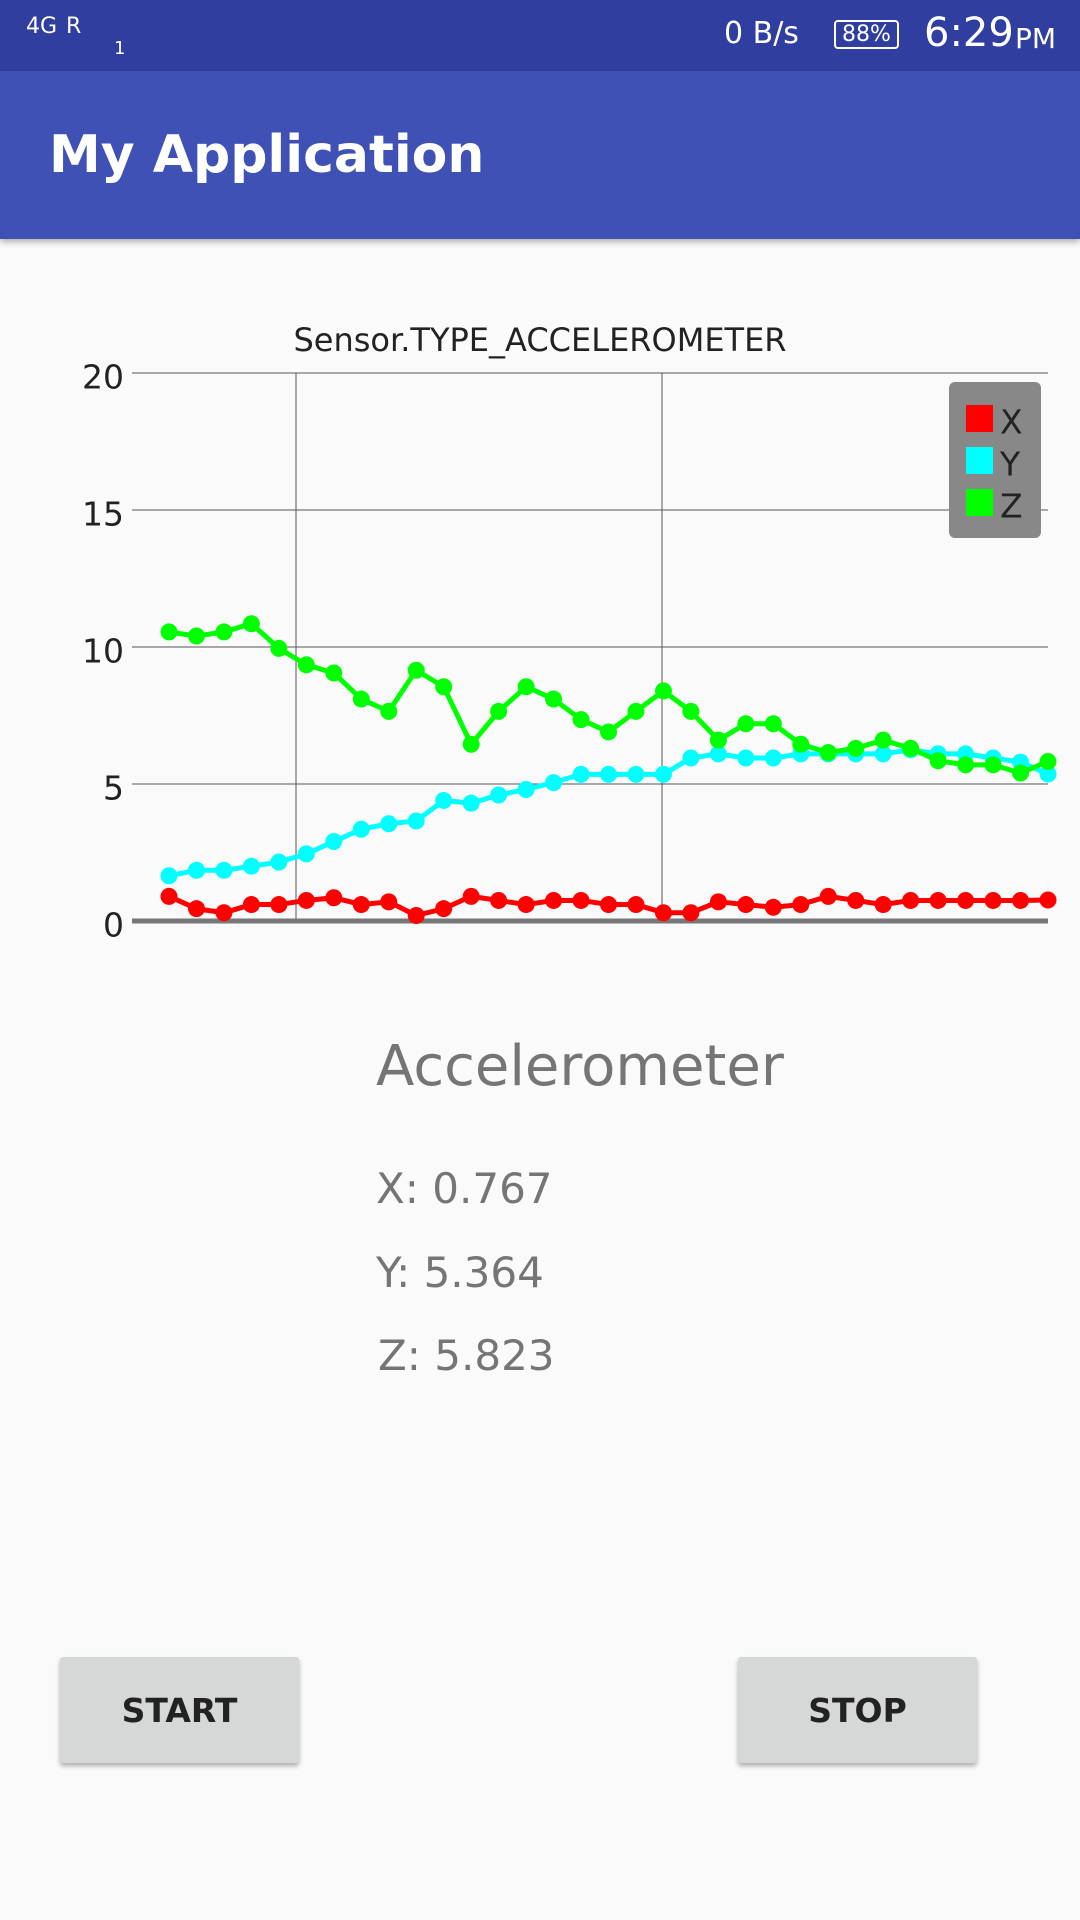 The width and height of the screenshot is (1080, 1920). What do you see at coordinates (995, 460) in the screenshot?
I see `legend-box` at bounding box center [995, 460].